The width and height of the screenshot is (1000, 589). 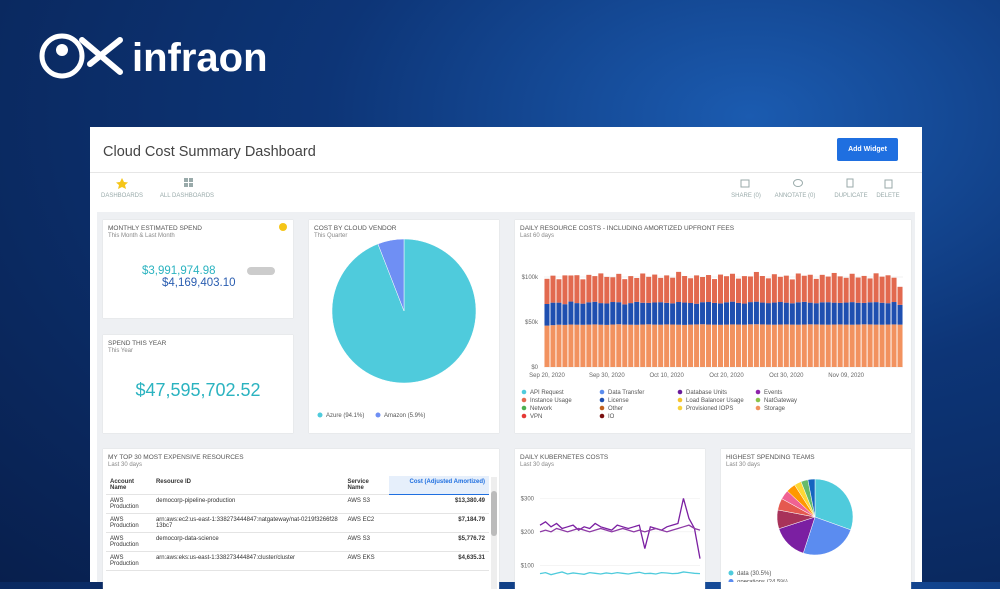 I want to click on widget-year: SPEND THIS YEAR This Year $47,595,702.52, so click(x=198, y=384).